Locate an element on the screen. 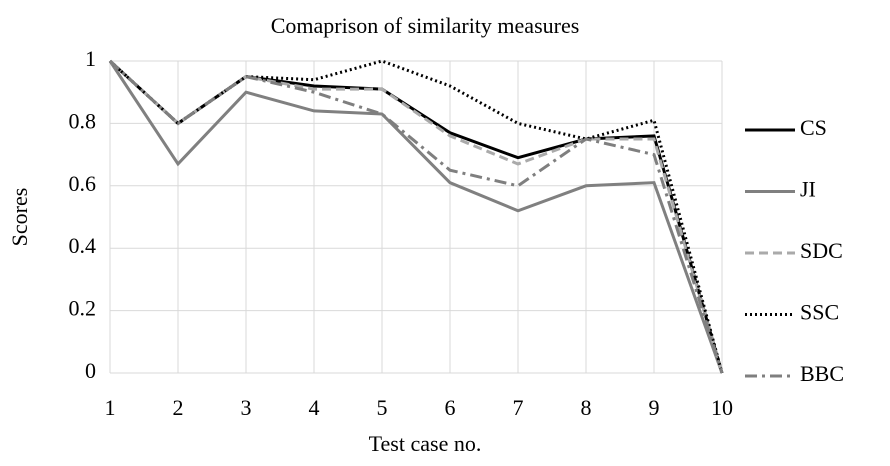 The image size is (890, 466). x-tick-label: 1 is located at coordinates (110, 407).